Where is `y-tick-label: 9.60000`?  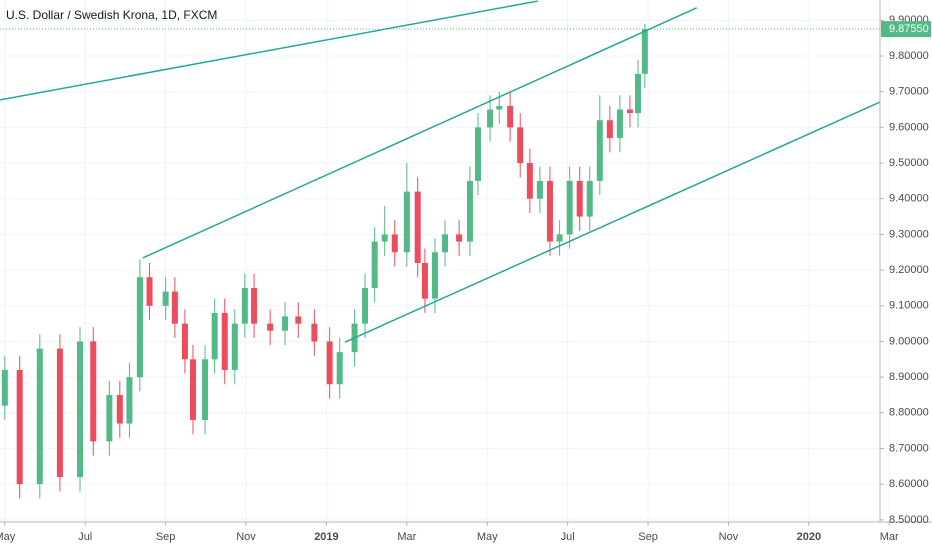 y-tick-label: 9.60000 is located at coordinates (909, 127).